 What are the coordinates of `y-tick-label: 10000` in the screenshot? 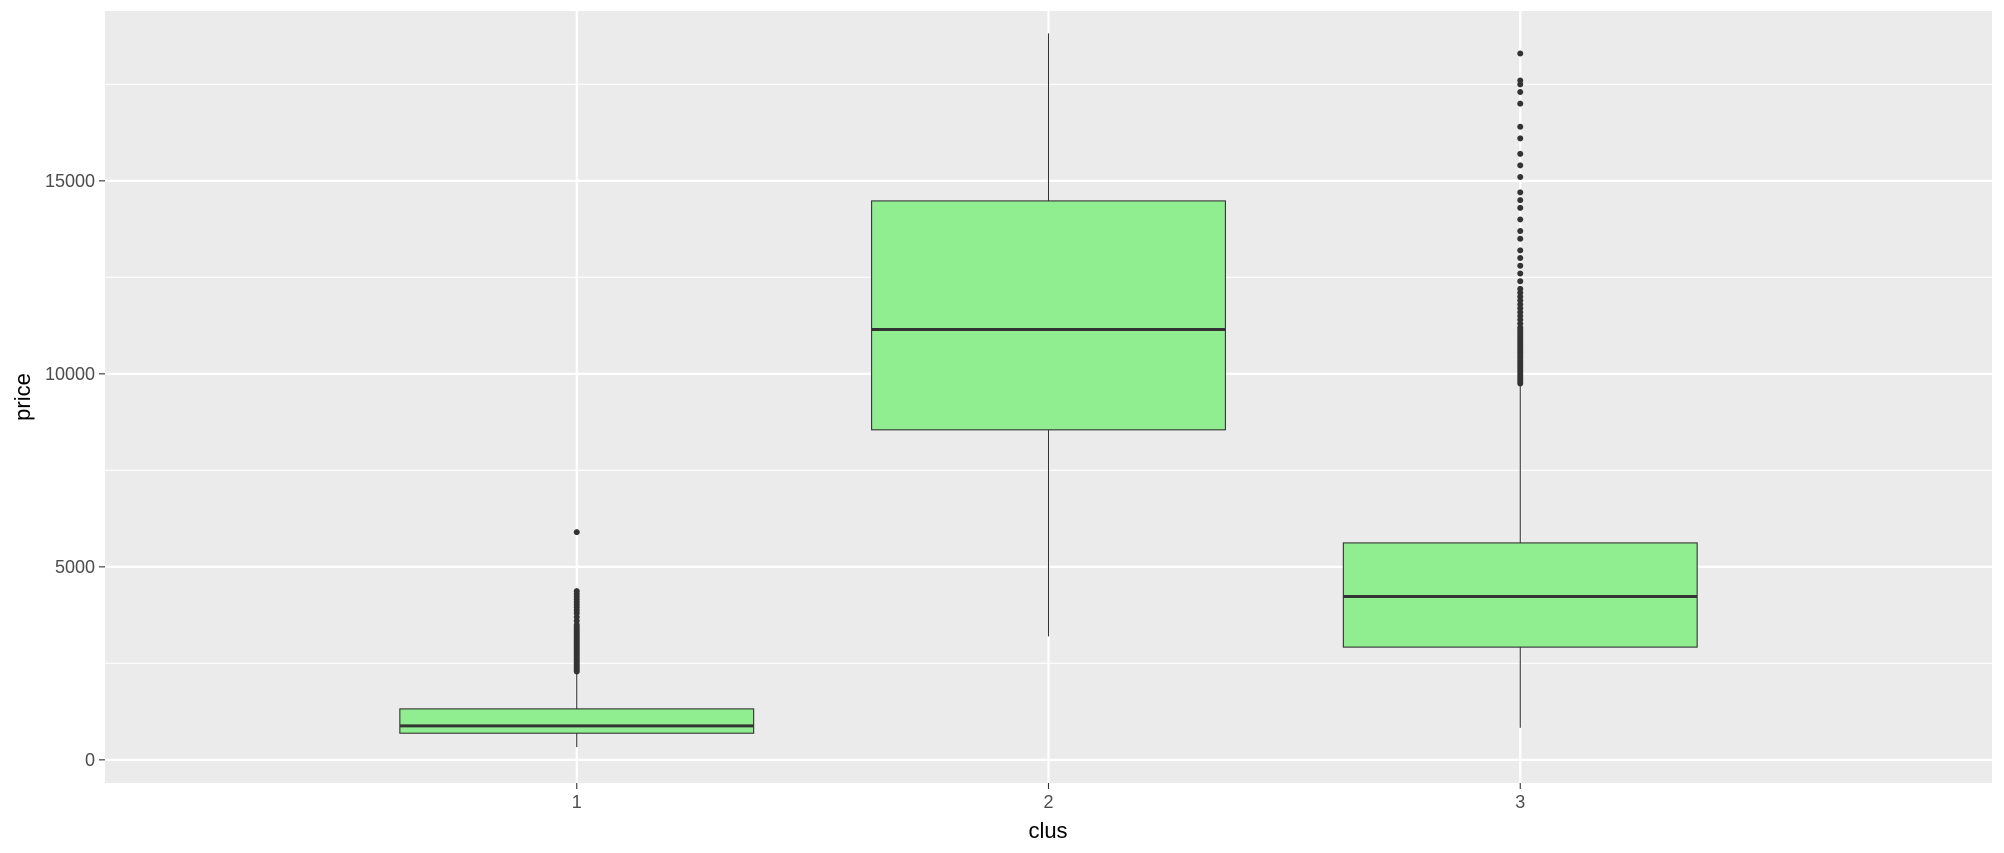 It's located at (70, 374).